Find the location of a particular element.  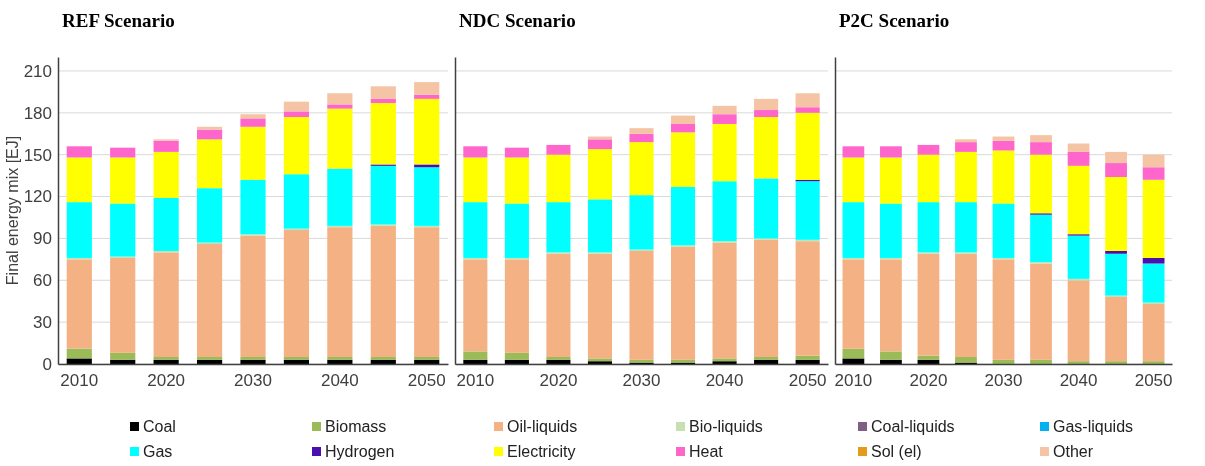

y-axis-title: Final energy mix [EJ] is located at coordinates (12, 210).